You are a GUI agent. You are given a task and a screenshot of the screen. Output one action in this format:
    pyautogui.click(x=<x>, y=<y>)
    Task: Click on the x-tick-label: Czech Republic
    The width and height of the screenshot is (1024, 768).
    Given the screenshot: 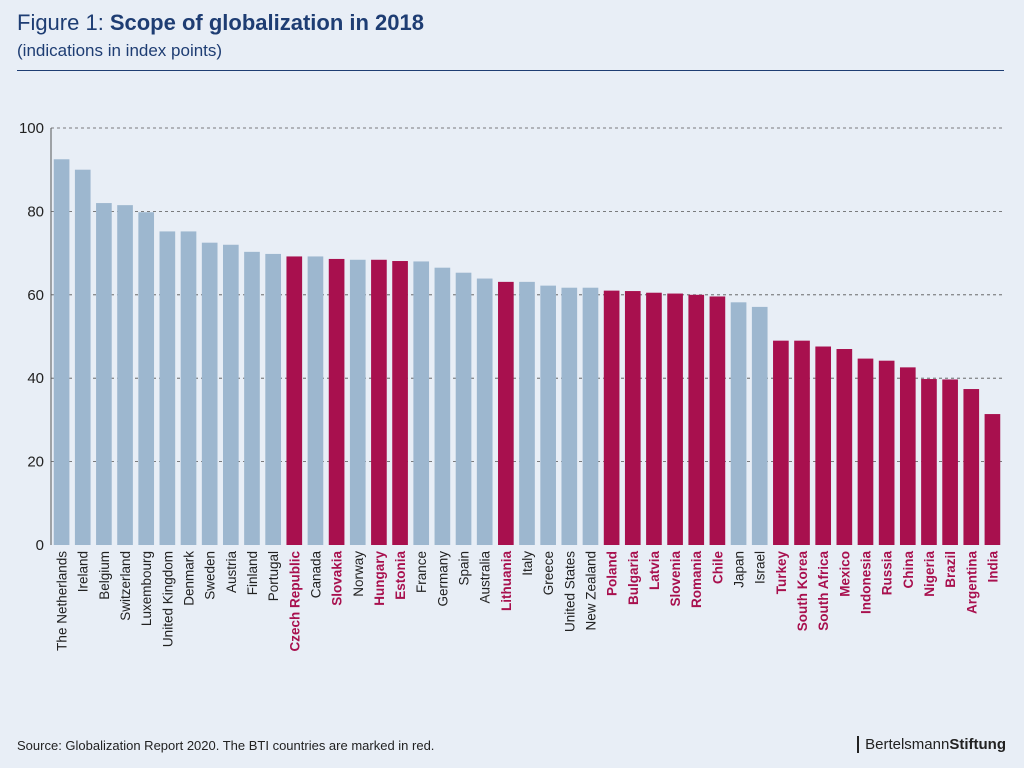 What is the action you would take?
    pyautogui.click(x=294, y=601)
    